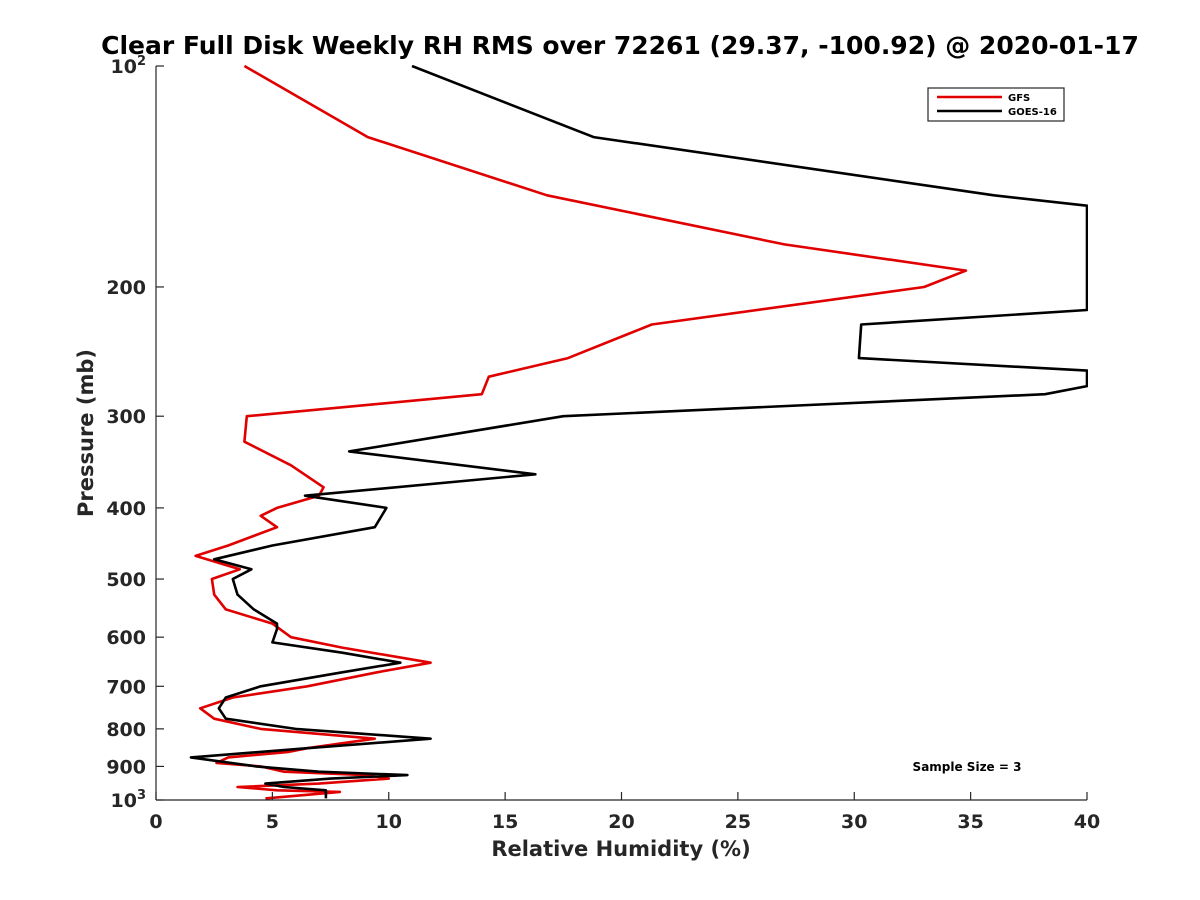  I want to click on legend-label-goes16: GOES-16, so click(1032, 112).